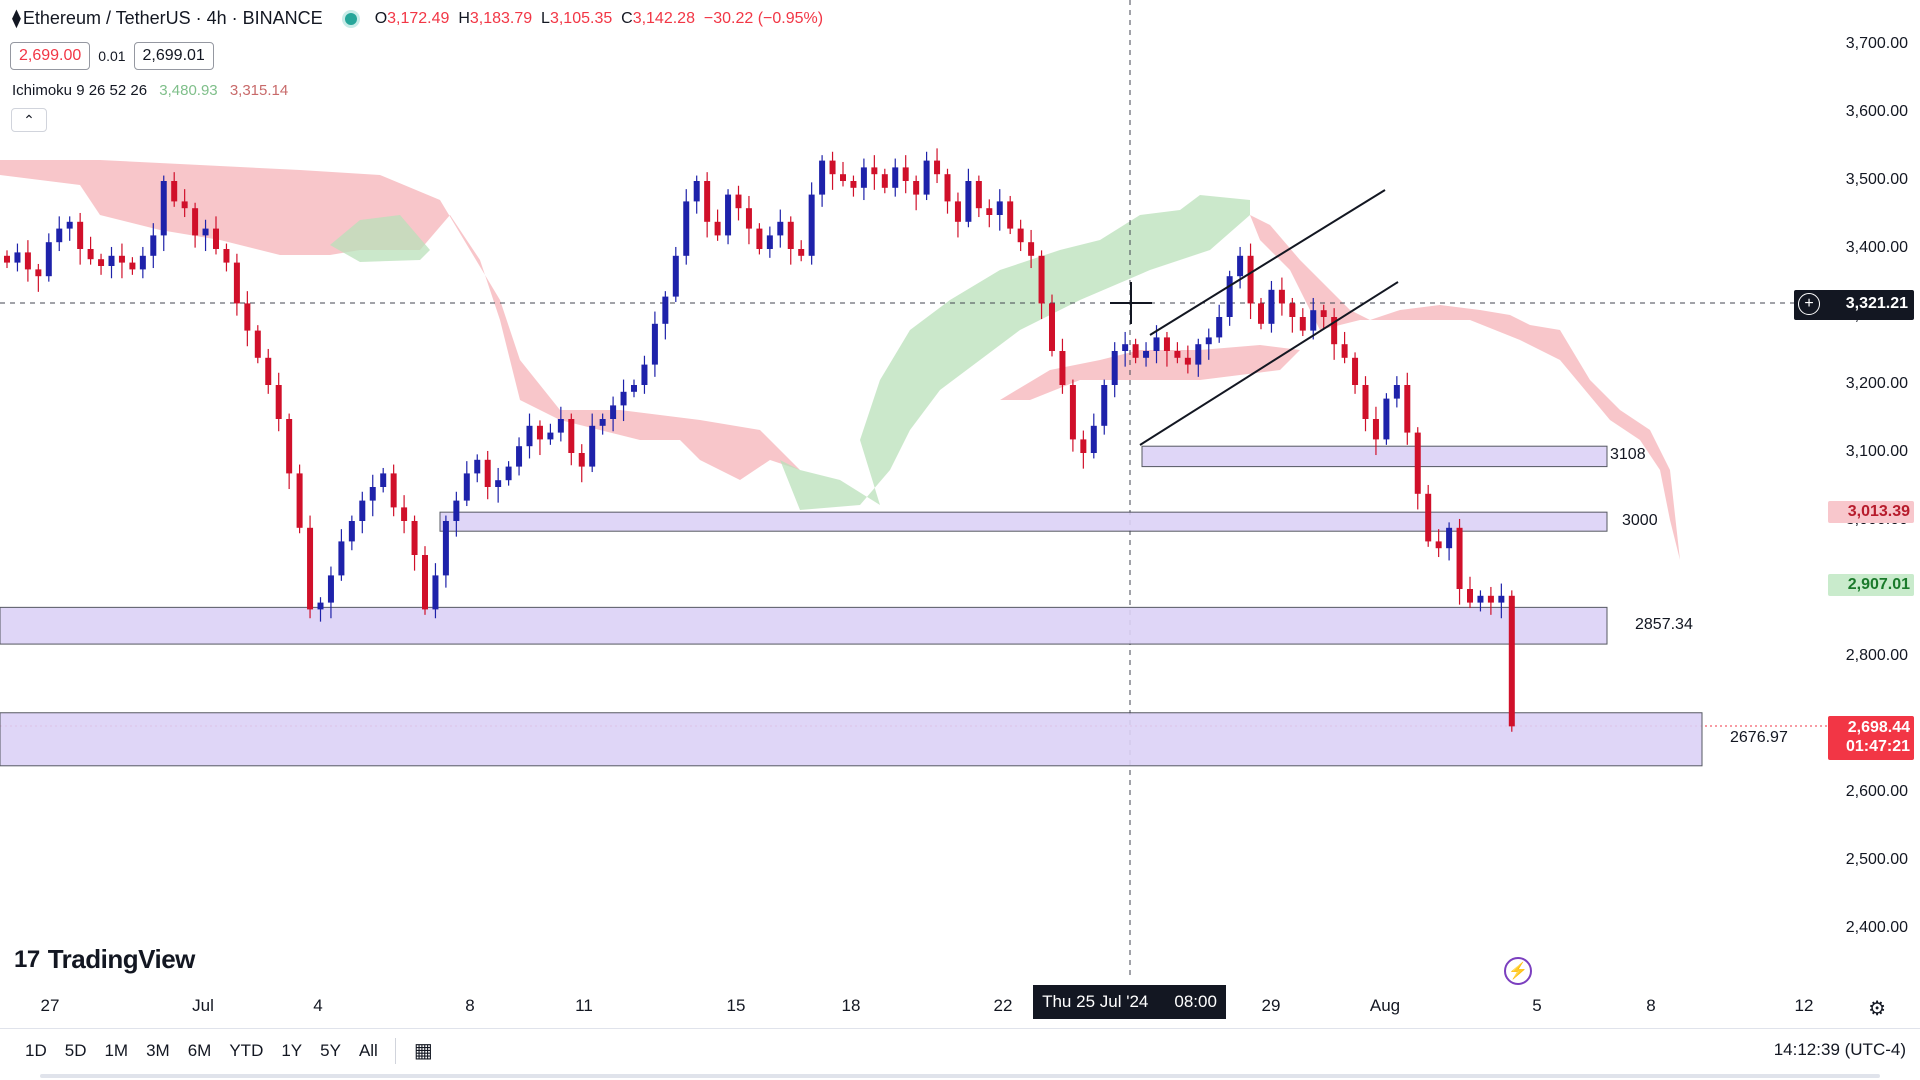 The height and width of the screenshot is (1080, 1920). What do you see at coordinates (104, 959) in the screenshot?
I see `tradingview-logo: 17 TradingView` at bounding box center [104, 959].